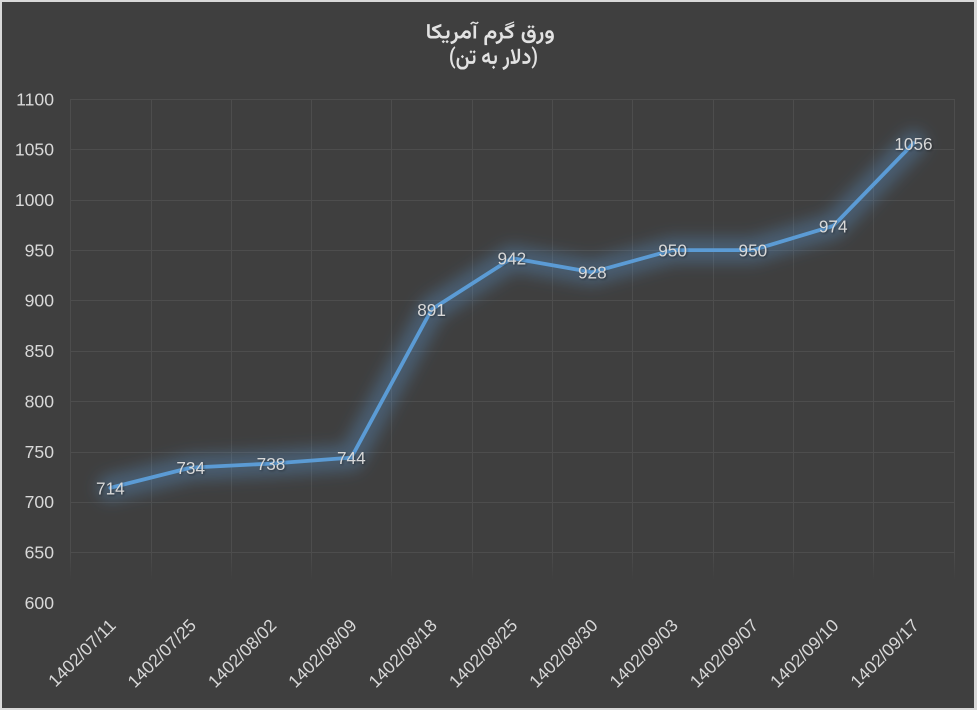  What do you see at coordinates (35, 99) in the screenshot?
I see `svg-text: 1100` at bounding box center [35, 99].